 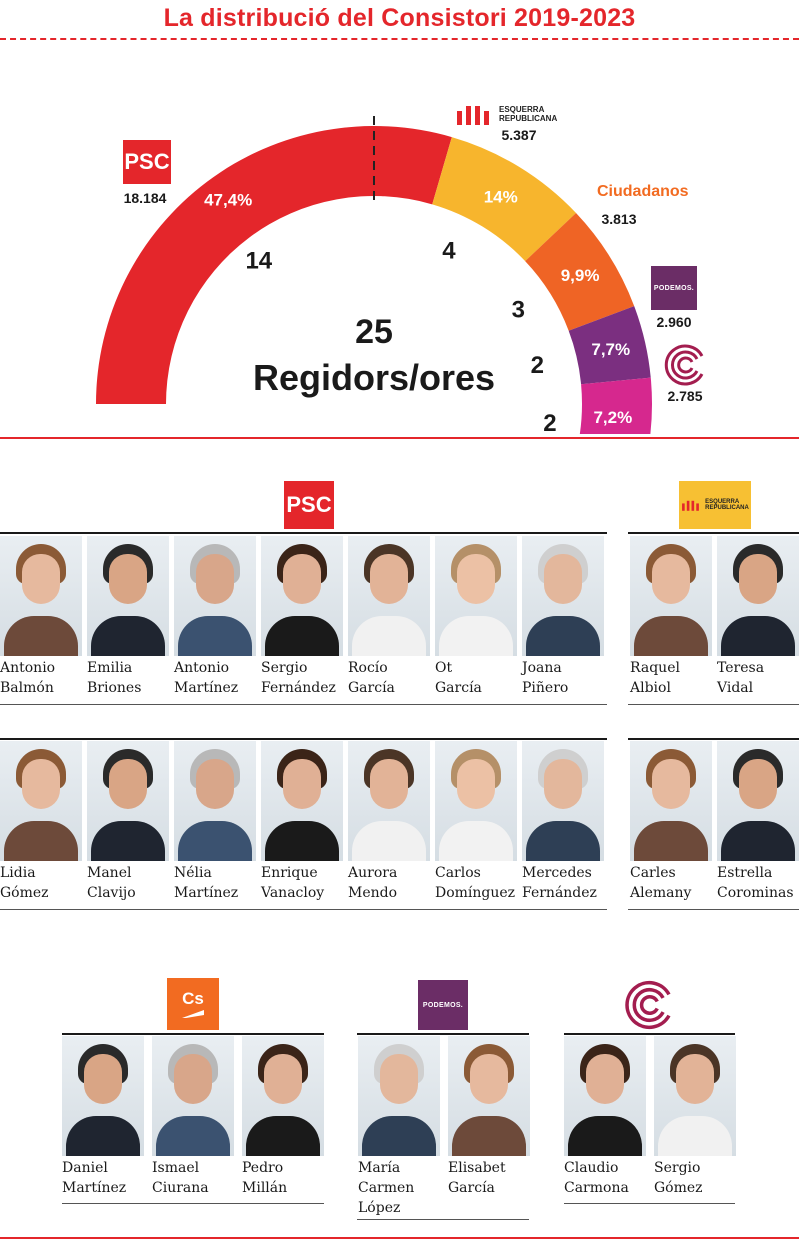 What do you see at coordinates (684, 365) in the screenshot?
I see `comu-logo-icon` at bounding box center [684, 365].